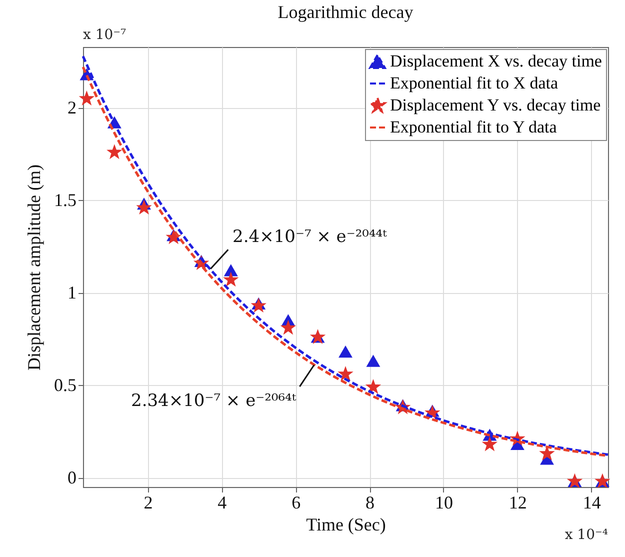 This screenshot has width=625, height=557. What do you see at coordinates (72, 292) in the screenshot?
I see `y-tick-label: 1` at bounding box center [72, 292].